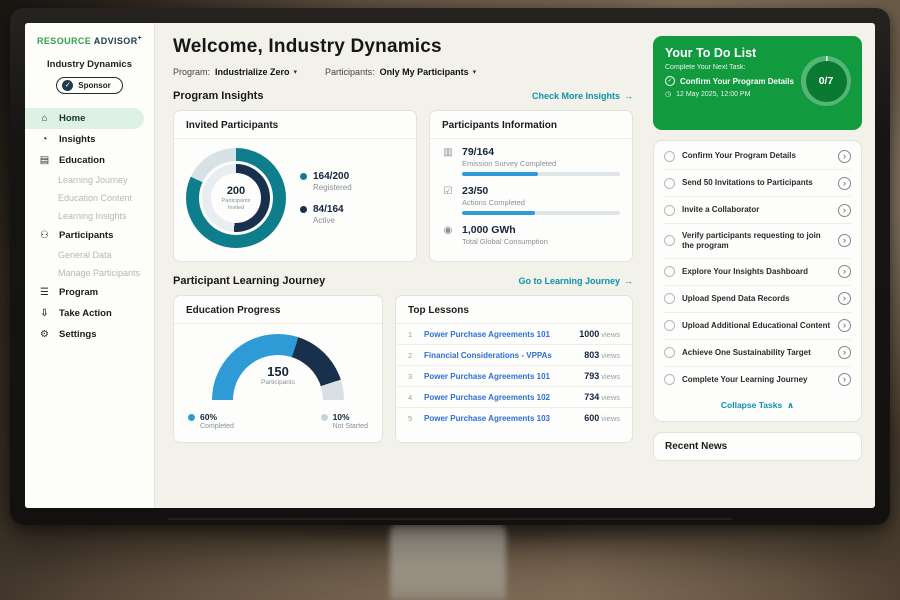  Describe the element at coordinates (89, 85) in the screenshot. I see `sponsor-badge: ✓ Sponsor` at that location.